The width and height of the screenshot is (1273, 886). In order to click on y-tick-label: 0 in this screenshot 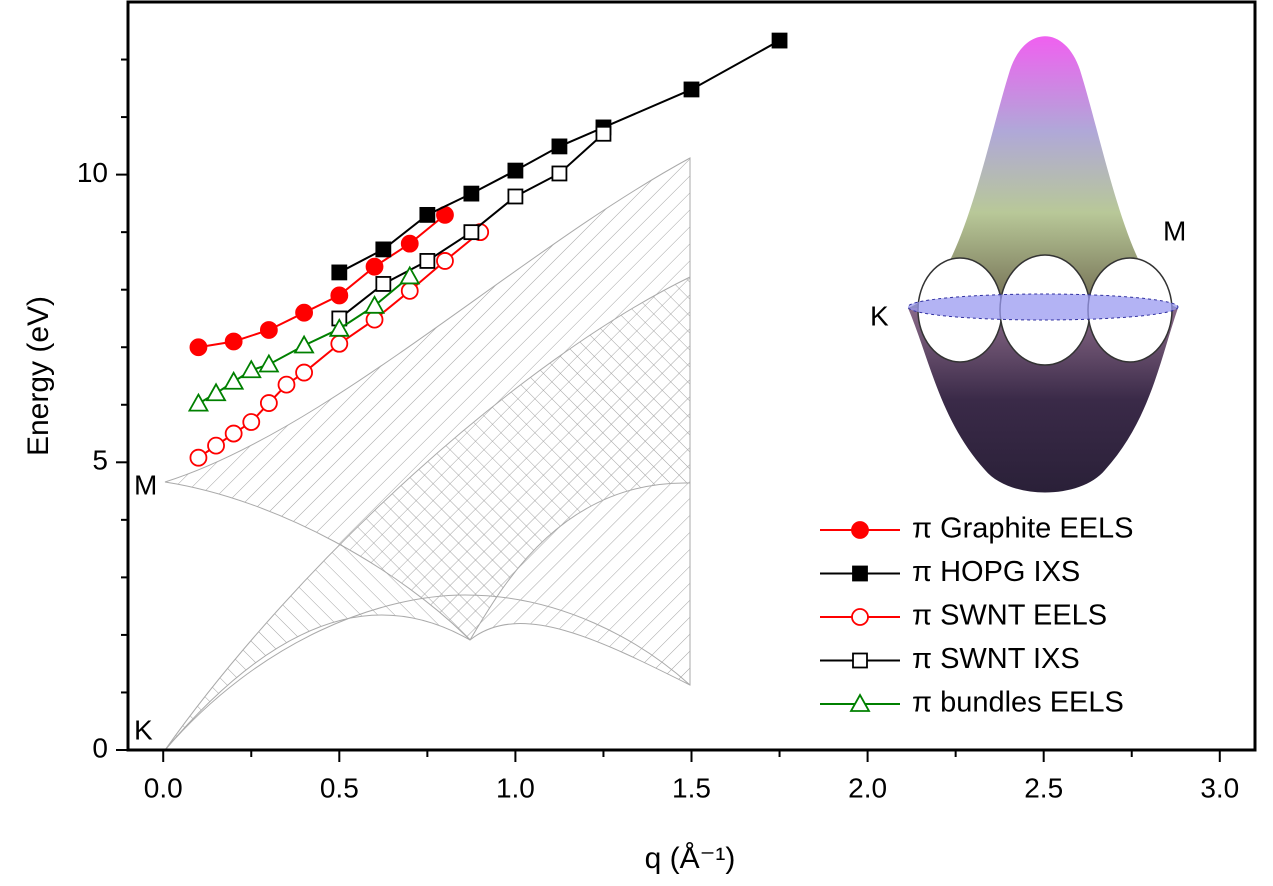, I will do `click(100, 747)`.